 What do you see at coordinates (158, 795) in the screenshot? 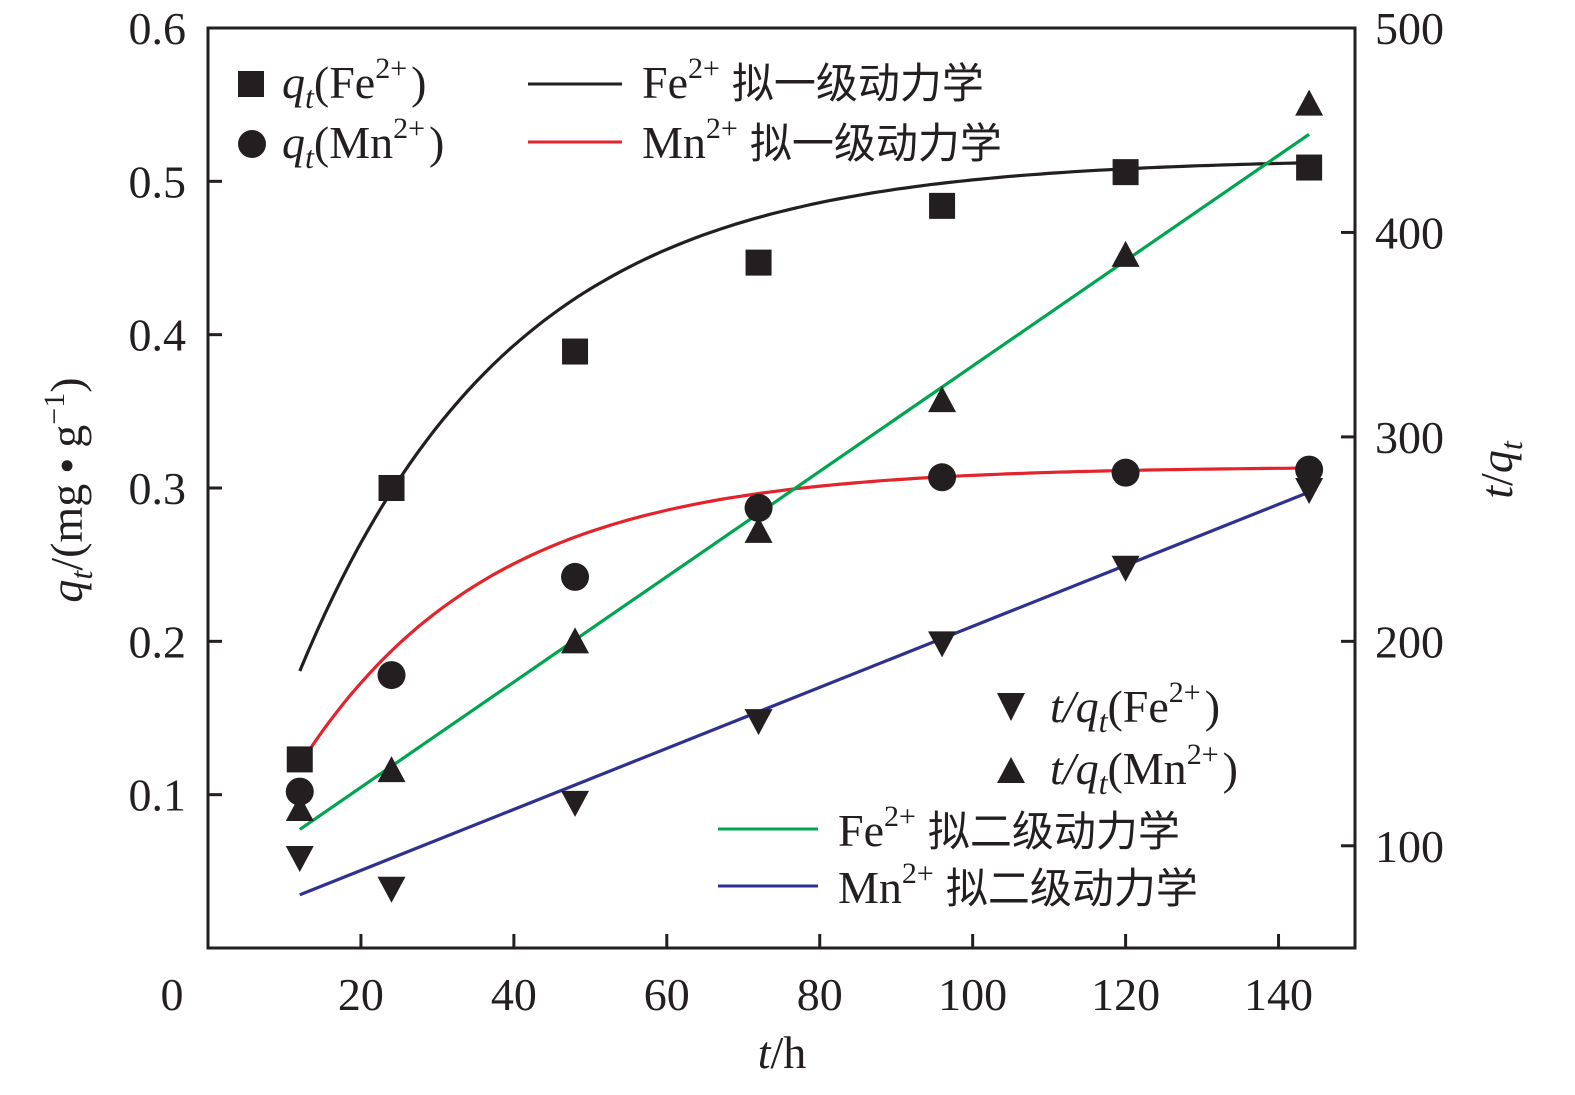
I see `left-y-tick-label: 0.1` at bounding box center [158, 795].